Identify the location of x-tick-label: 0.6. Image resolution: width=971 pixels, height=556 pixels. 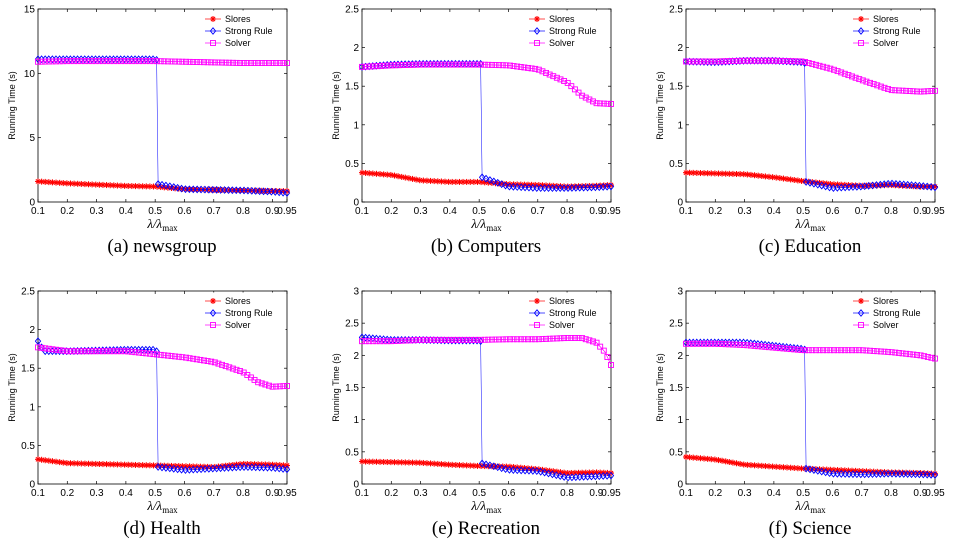
(509, 211).